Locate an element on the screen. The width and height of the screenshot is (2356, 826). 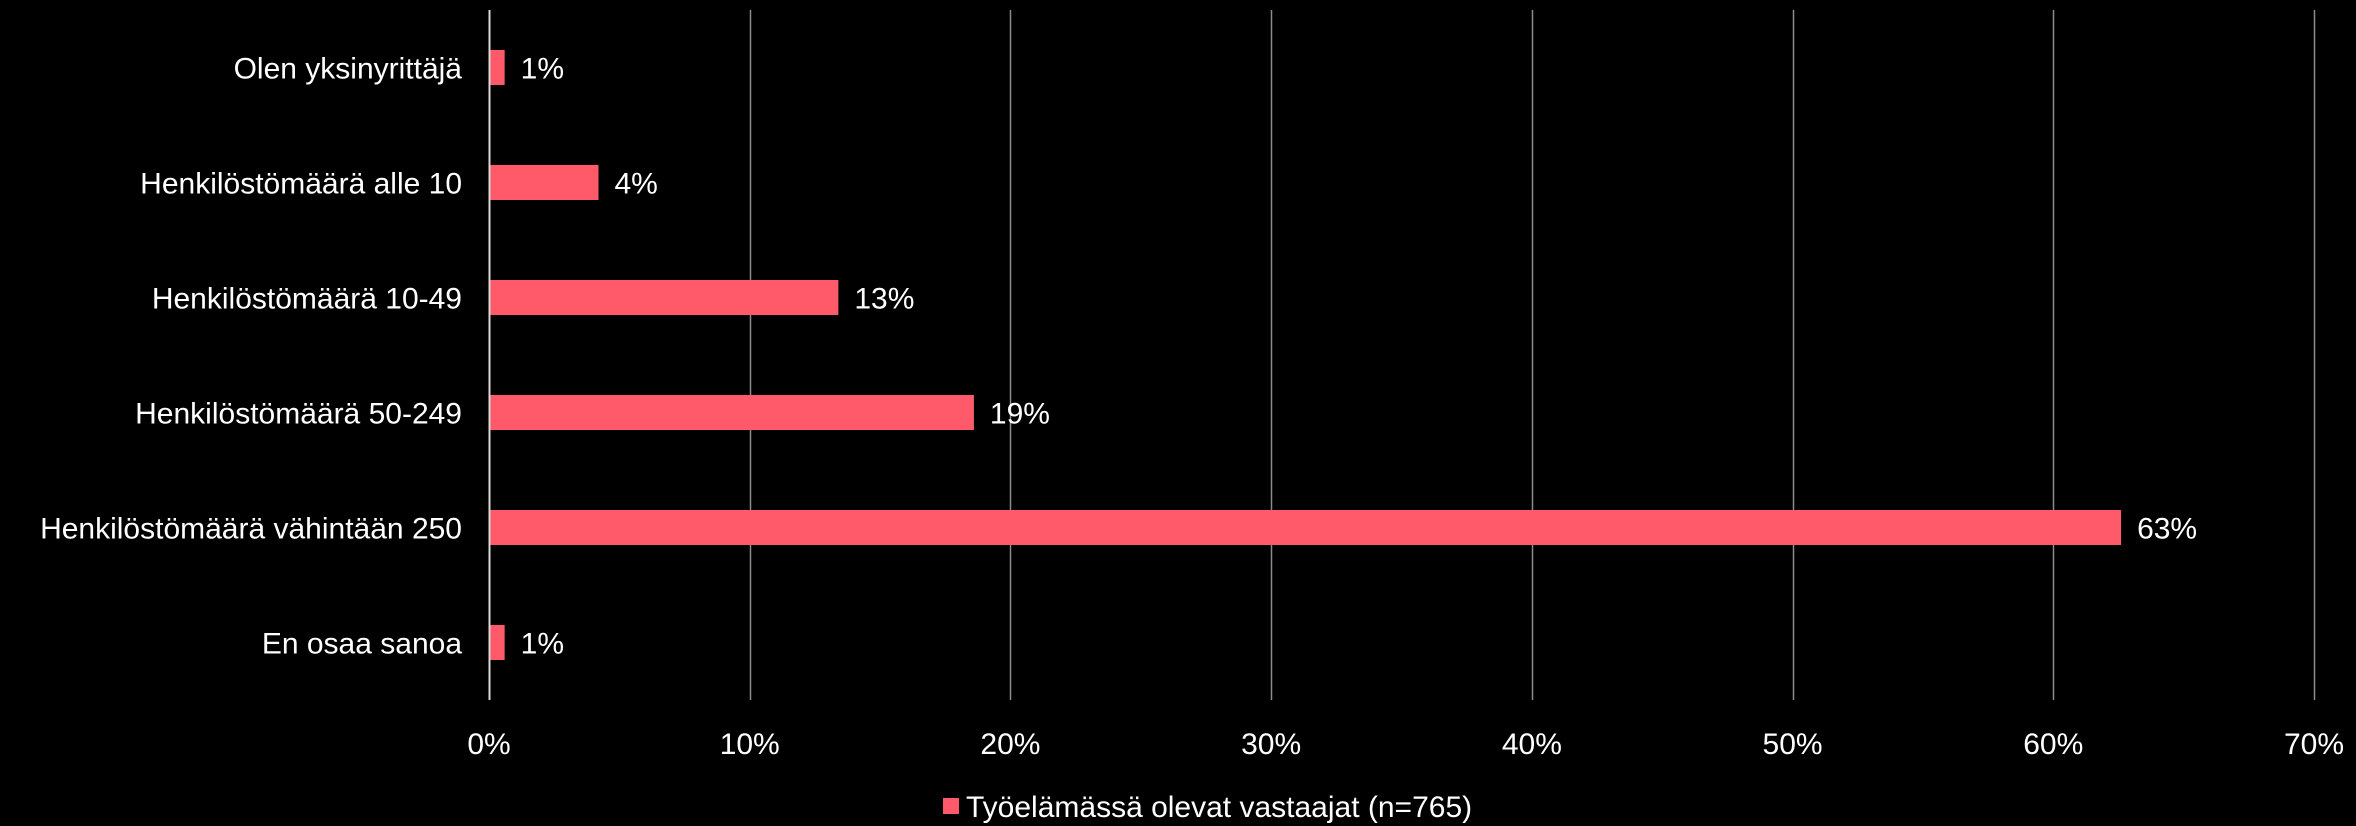
legend-label: Työelämässä olevat vastaajat (n=765) is located at coordinates (1219, 807).